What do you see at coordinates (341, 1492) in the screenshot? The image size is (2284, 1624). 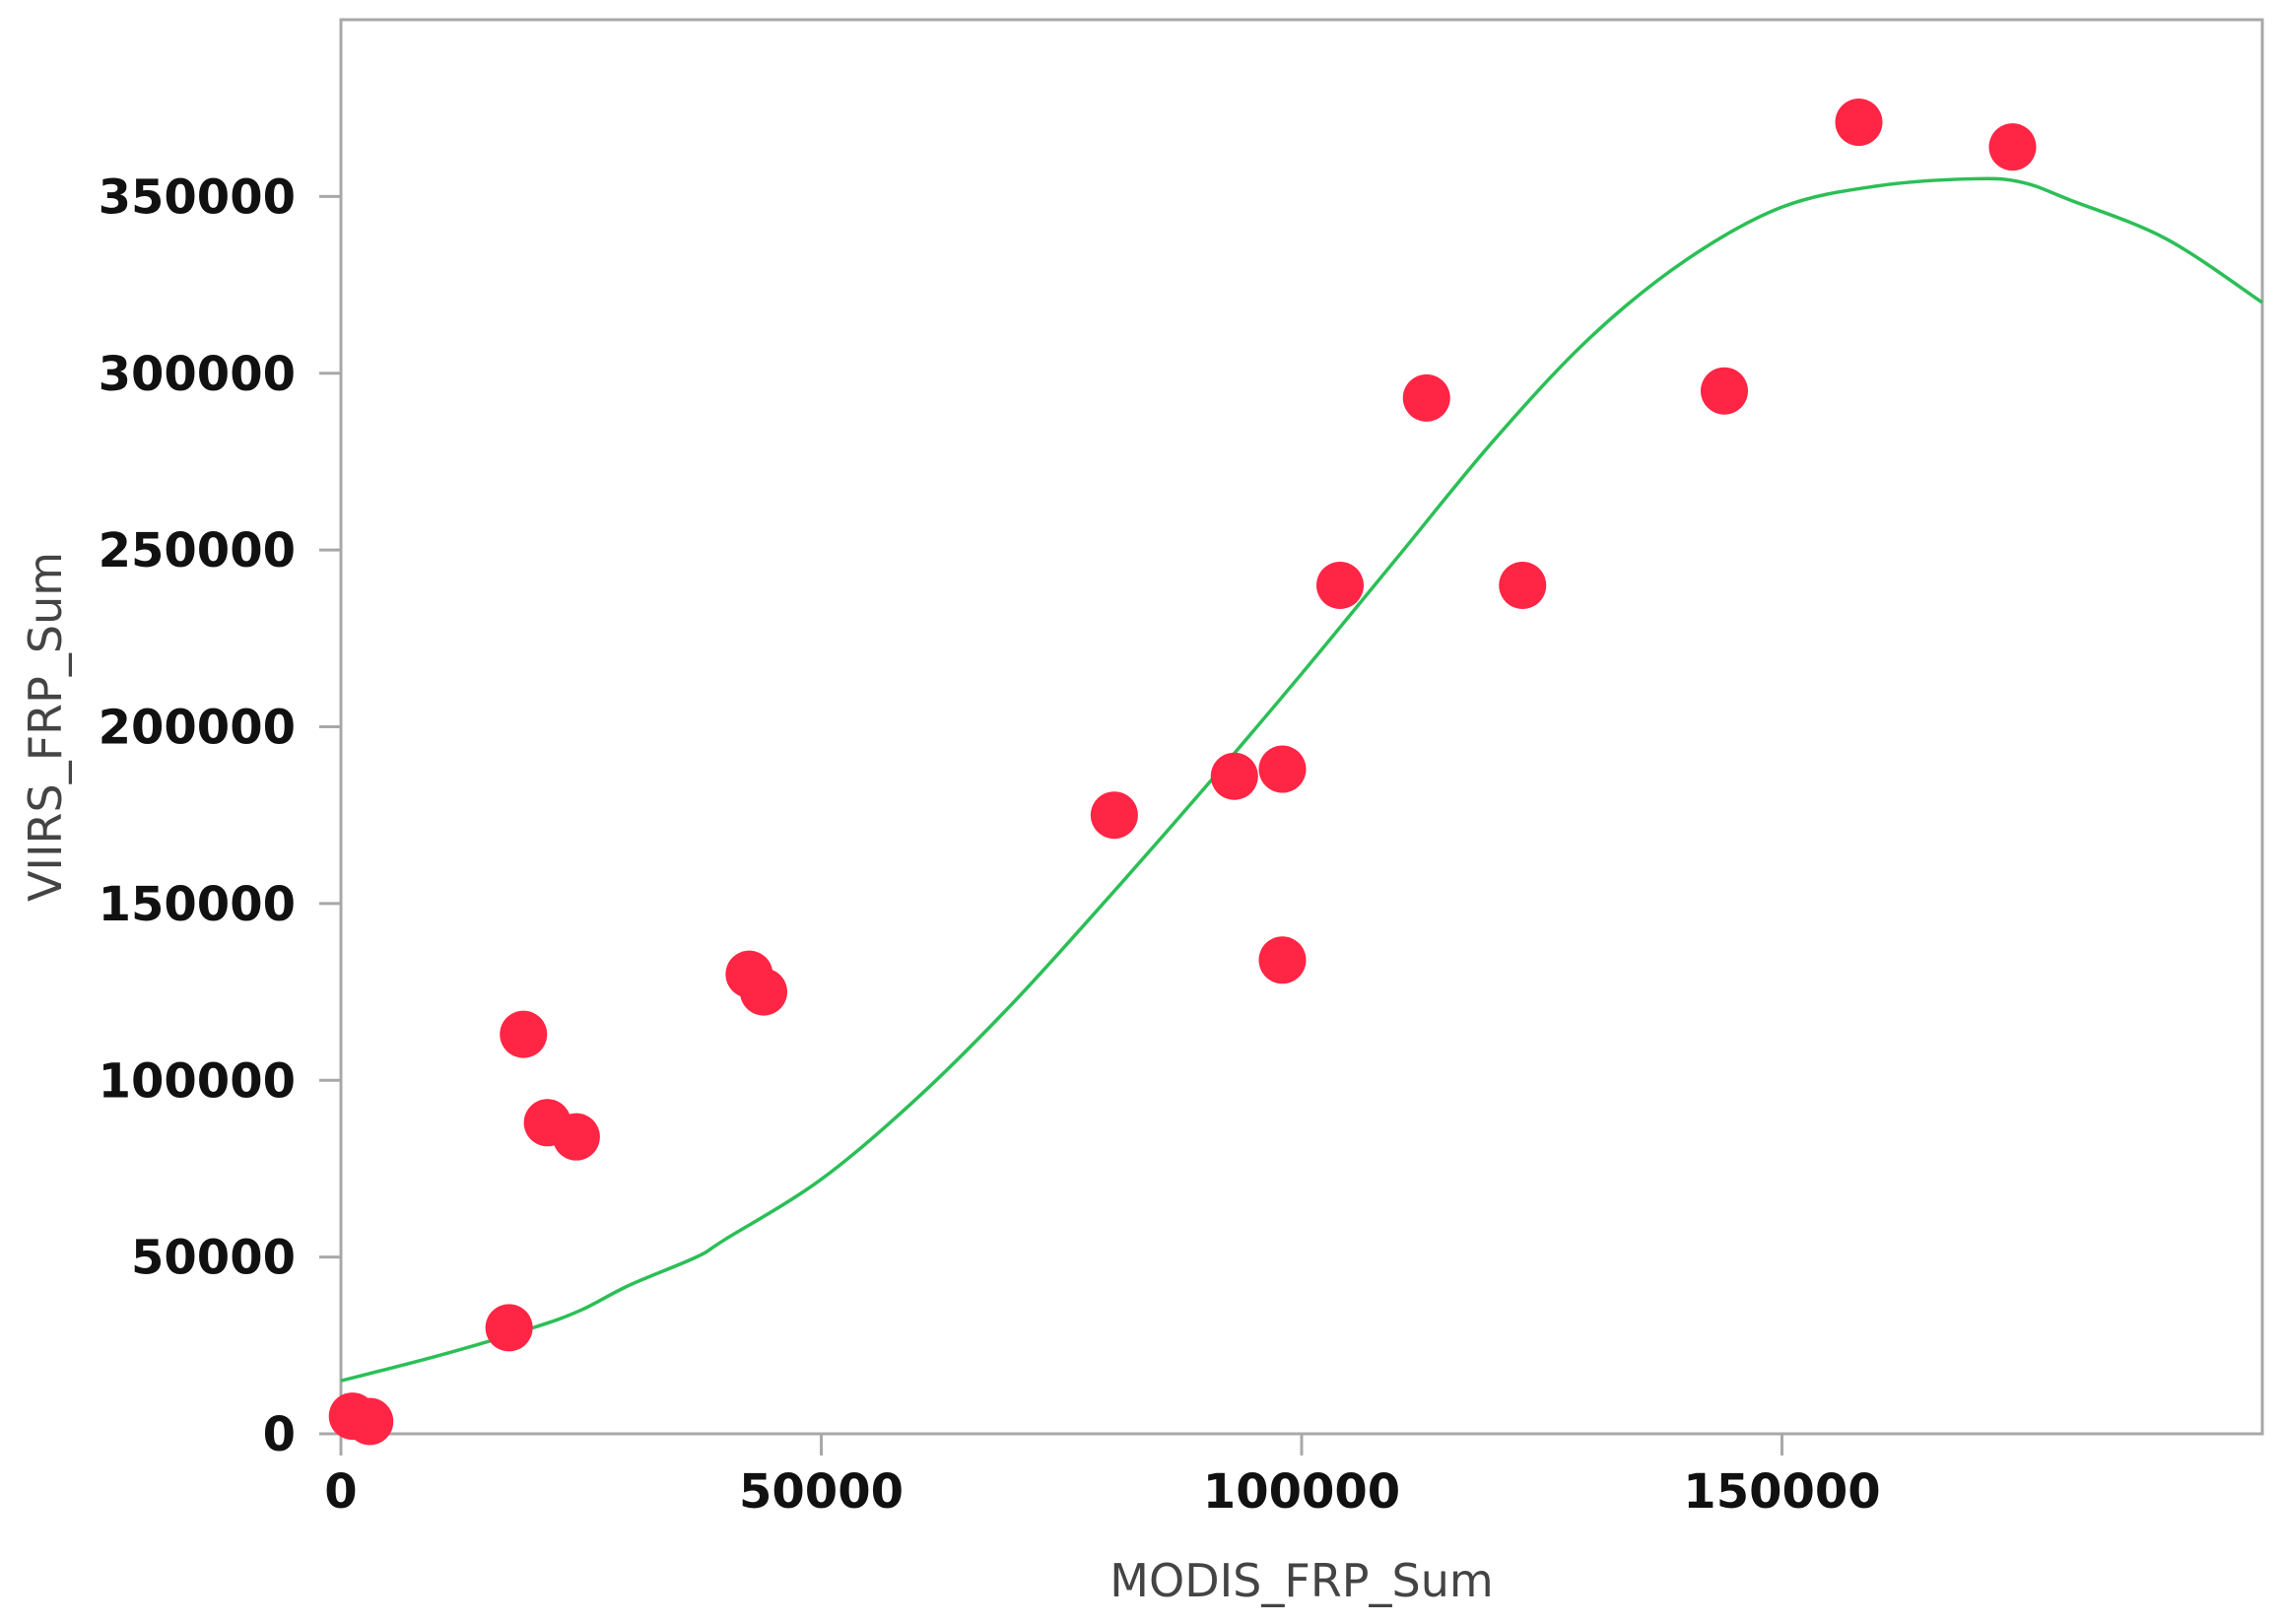 I see `x-tick-label: 0` at bounding box center [341, 1492].